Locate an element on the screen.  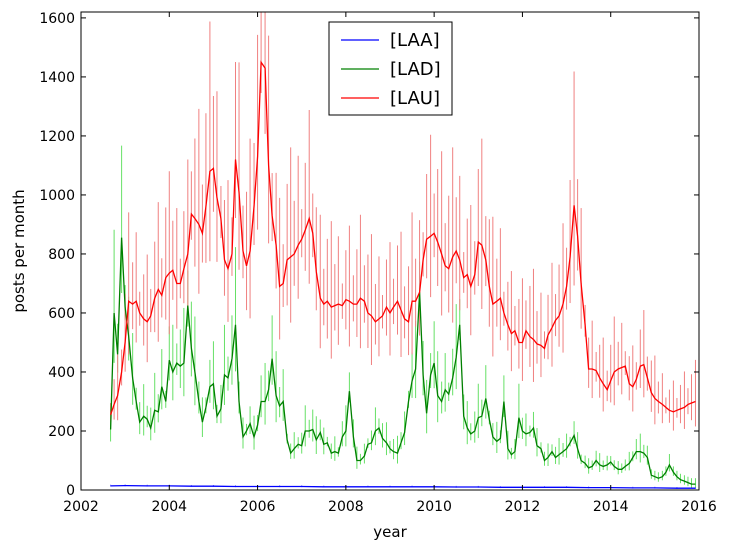
y-tick-label: 1200 is located at coordinates (57, 137).